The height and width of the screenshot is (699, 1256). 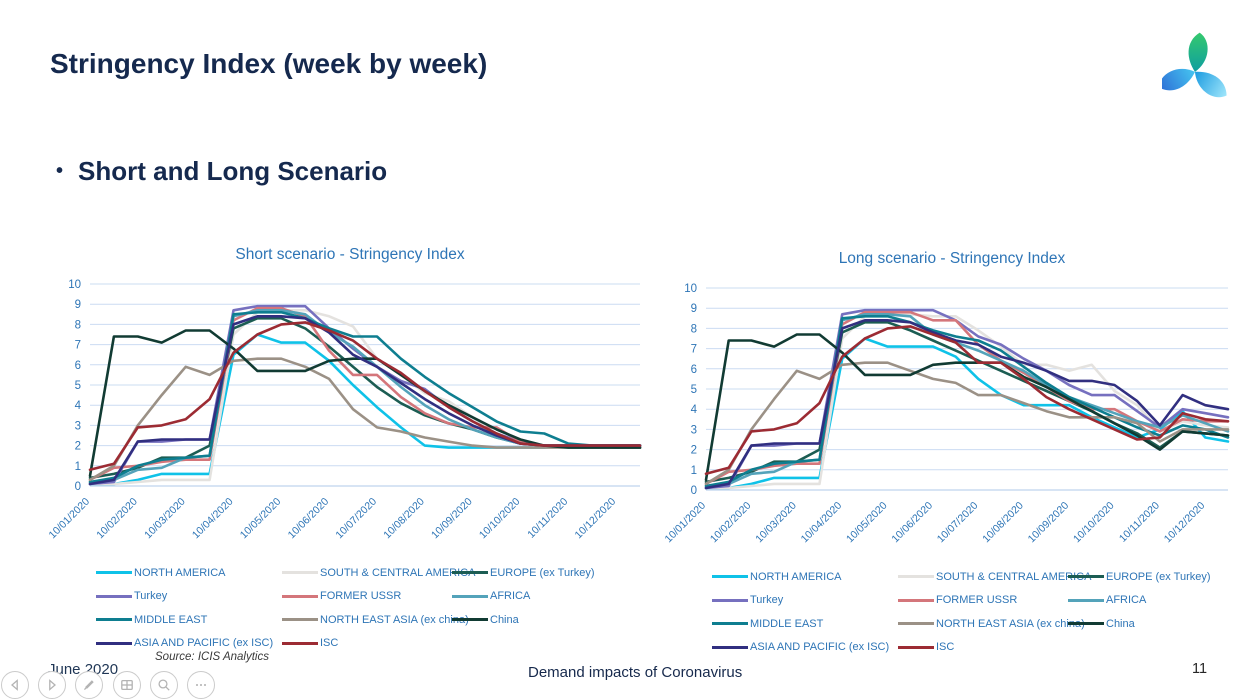 What do you see at coordinates (767, 600) in the screenshot?
I see `legend-label: Turkey` at bounding box center [767, 600].